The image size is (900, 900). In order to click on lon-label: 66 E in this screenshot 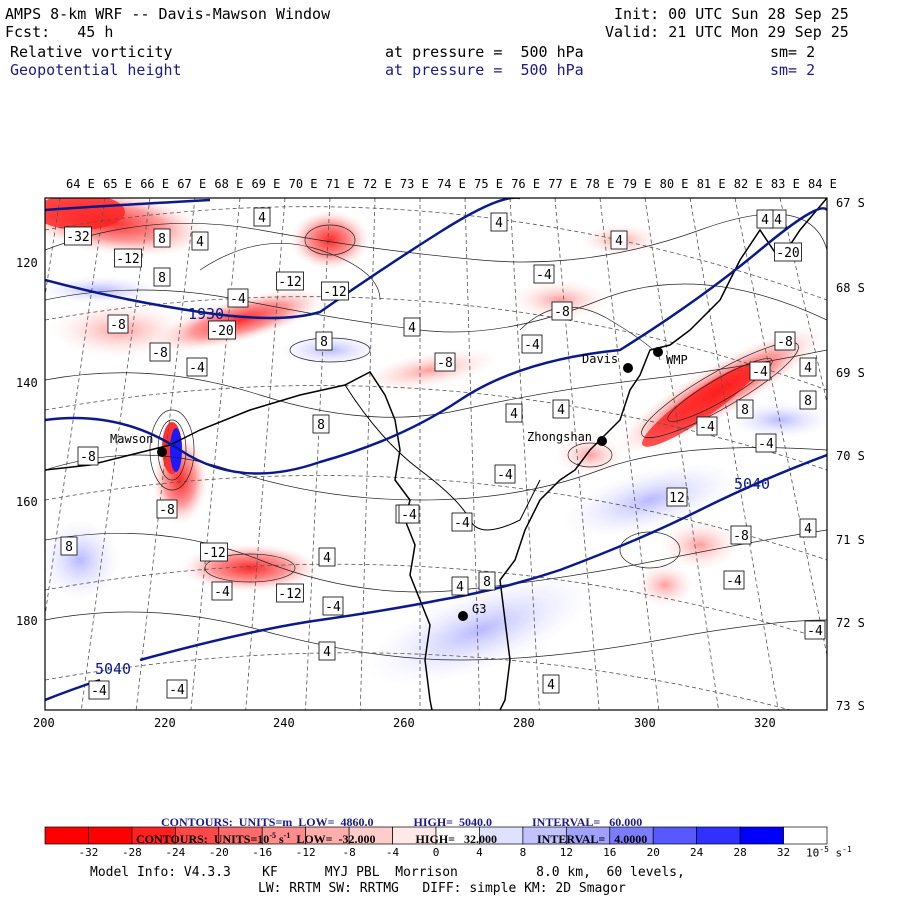, I will do `click(155, 184)`.